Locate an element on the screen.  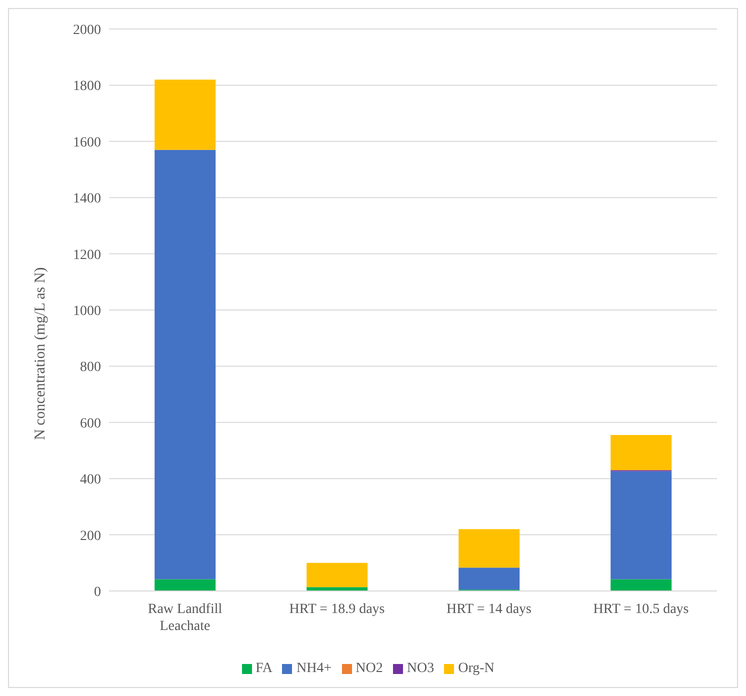
x-tick-label: HRT = 18.9 days is located at coordinates (337, 609).